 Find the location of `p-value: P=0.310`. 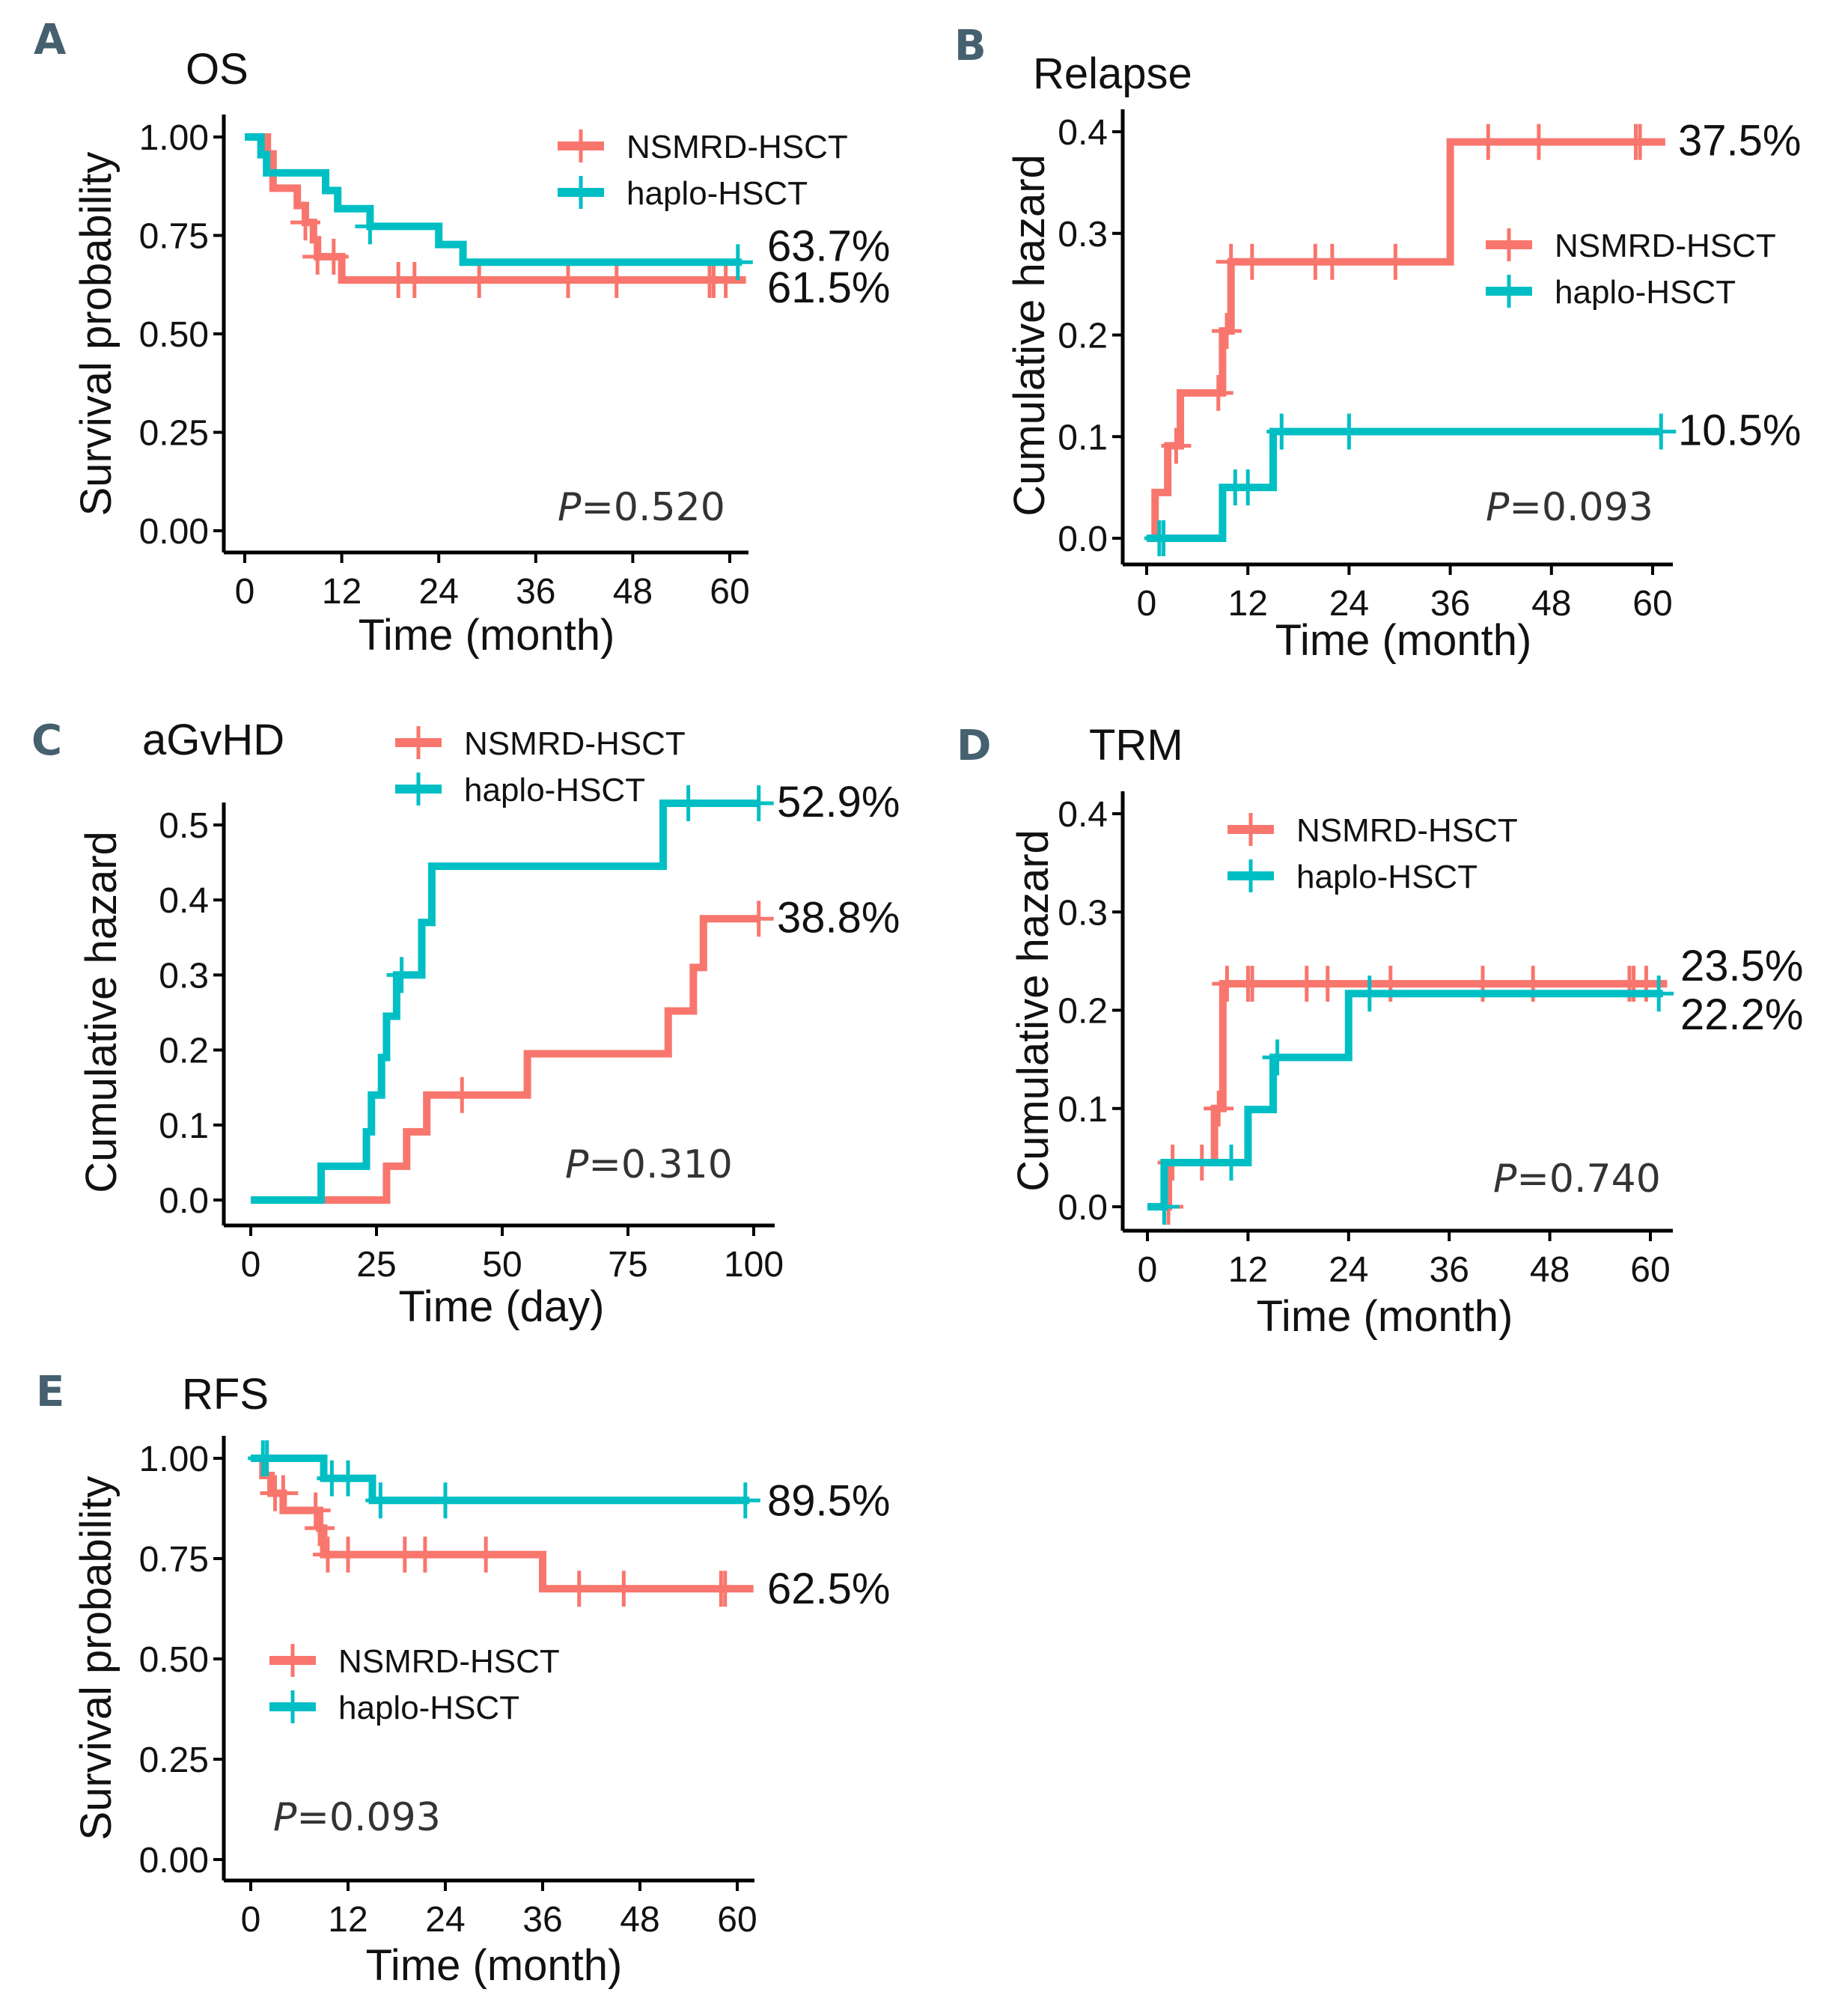

p-value: P=0.310 is located at coordinates (649, 1164).